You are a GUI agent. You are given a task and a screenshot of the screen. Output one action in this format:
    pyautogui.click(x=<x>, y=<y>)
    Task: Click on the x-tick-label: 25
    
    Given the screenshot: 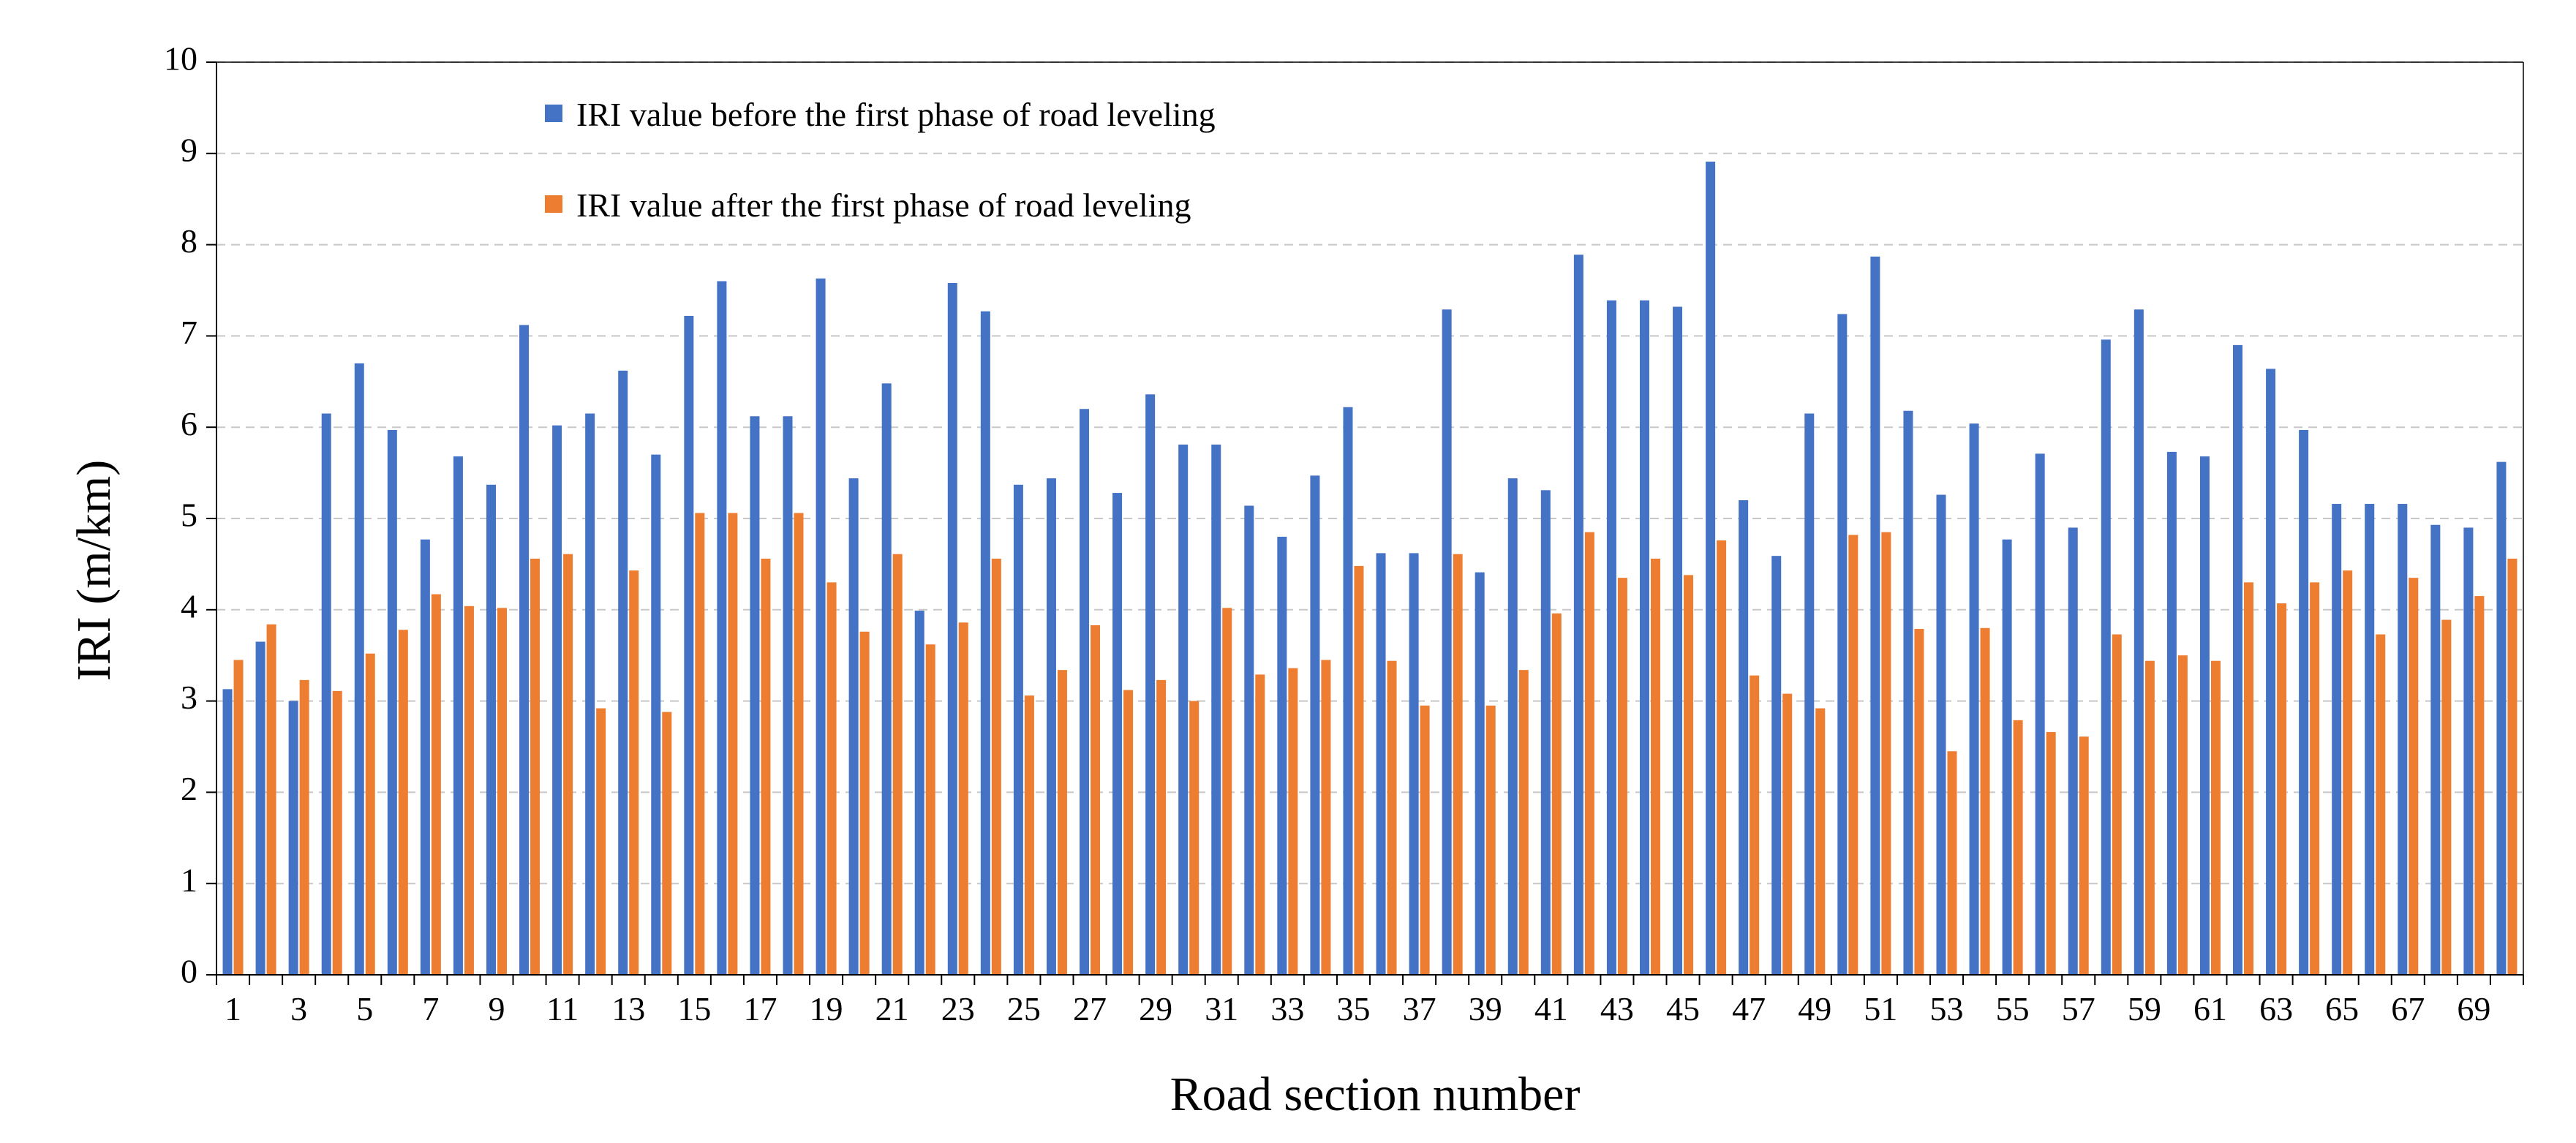 What is the action you would take?
    pyautogui.click(x=1024, y=1008)
    